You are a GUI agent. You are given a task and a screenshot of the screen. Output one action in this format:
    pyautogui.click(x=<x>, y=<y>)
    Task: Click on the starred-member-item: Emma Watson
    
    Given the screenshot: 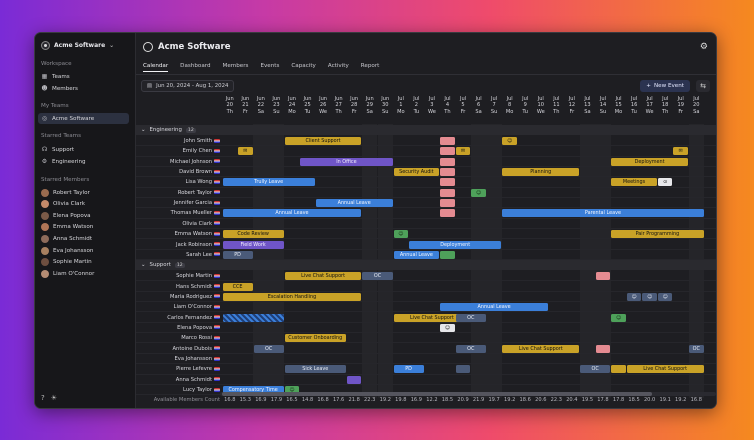 What is the action you would take?
    pyautogui.click(x=67, y=227)
    